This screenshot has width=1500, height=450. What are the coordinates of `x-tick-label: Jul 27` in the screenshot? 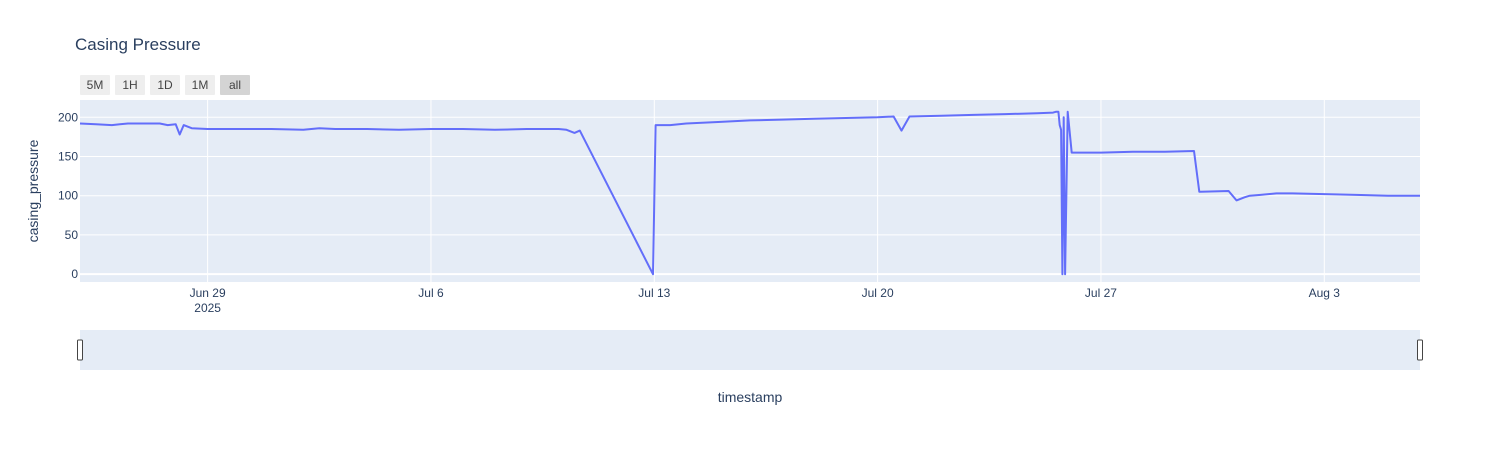 It's located at (1101, 293).